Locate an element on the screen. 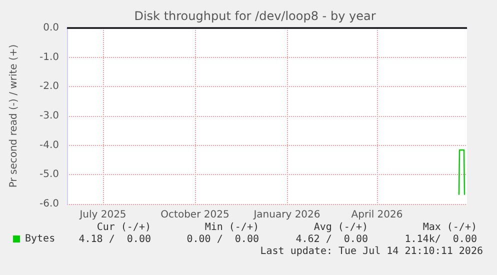 The height and width of the screenshot is (275, 497). y-tick-label: -5.0 is located at coordinates (49, 174).